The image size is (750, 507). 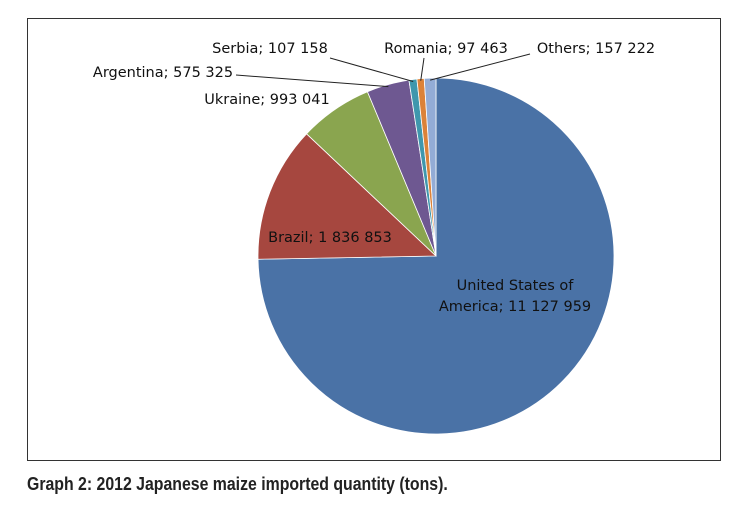 I want to click on category-name: Serbia, so click(x=235, y=49).